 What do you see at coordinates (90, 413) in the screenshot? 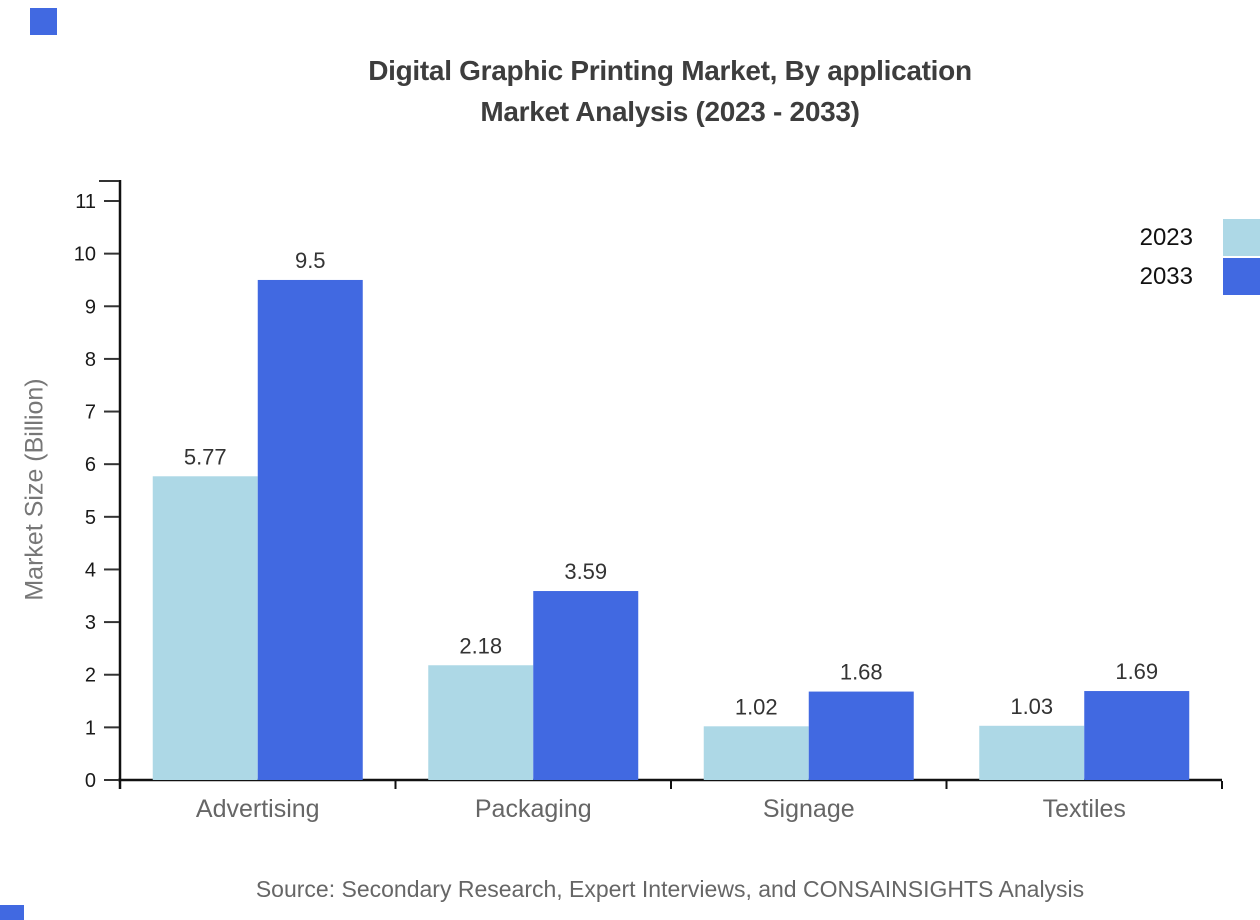
I see `y-tick-label: 7` at bounding box center [90, 413].